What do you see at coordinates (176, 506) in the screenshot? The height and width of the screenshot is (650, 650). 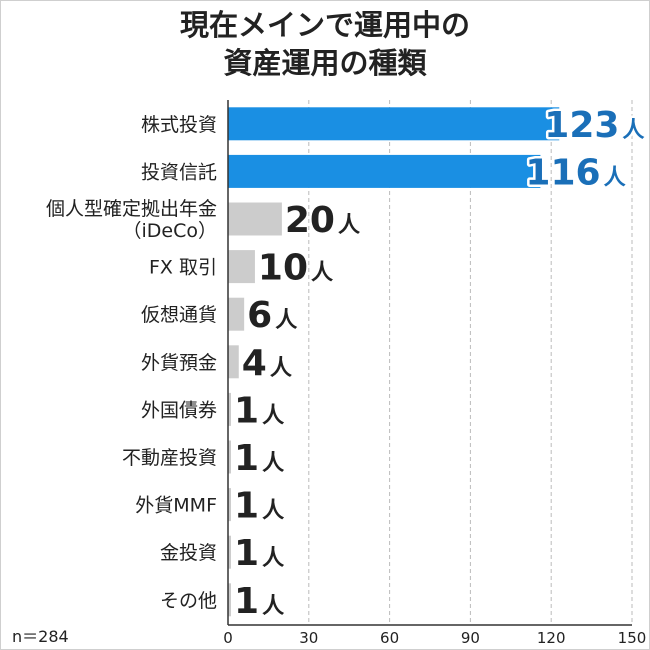 I see `category-label: 外貨MMF` at bounding box center [176, 506].